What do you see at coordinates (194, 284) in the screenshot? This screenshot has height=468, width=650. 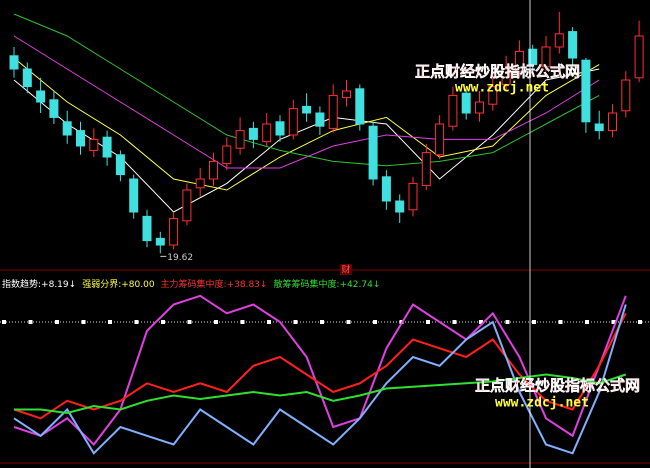 I see `header-label: 主力筹码集中度:` at bounding box center [194, 284].